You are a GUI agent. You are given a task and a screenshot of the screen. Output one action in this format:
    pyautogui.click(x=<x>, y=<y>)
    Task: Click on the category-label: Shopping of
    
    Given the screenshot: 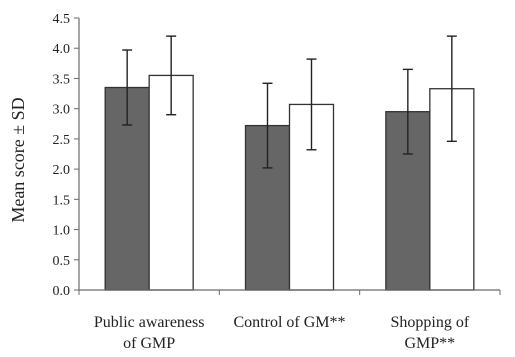 What is the action you would take?
    pyautogui.click(x=429, y=322)
    